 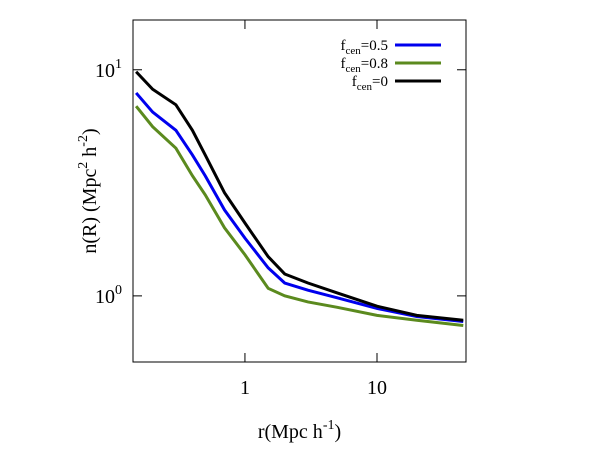 I want to click on y-axis-label-part: 2, so click(x=83, y=165).